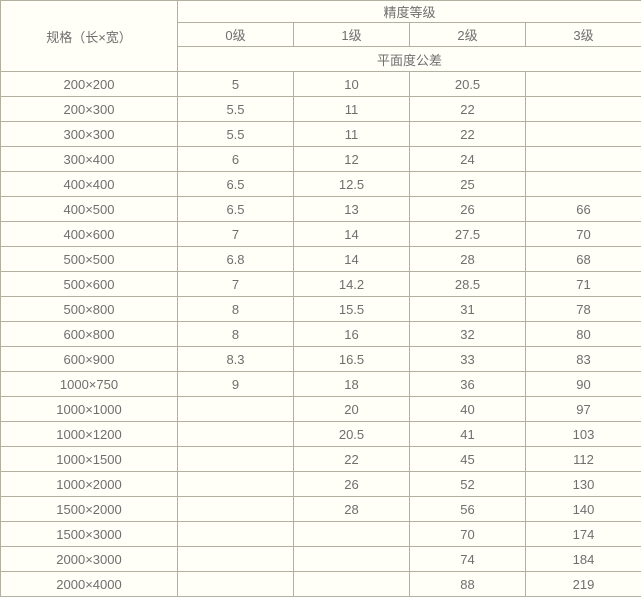 The width and height of the screenshot is (641, 598). I want to click on tolerance-value-cell: 74, so click(467, 559).